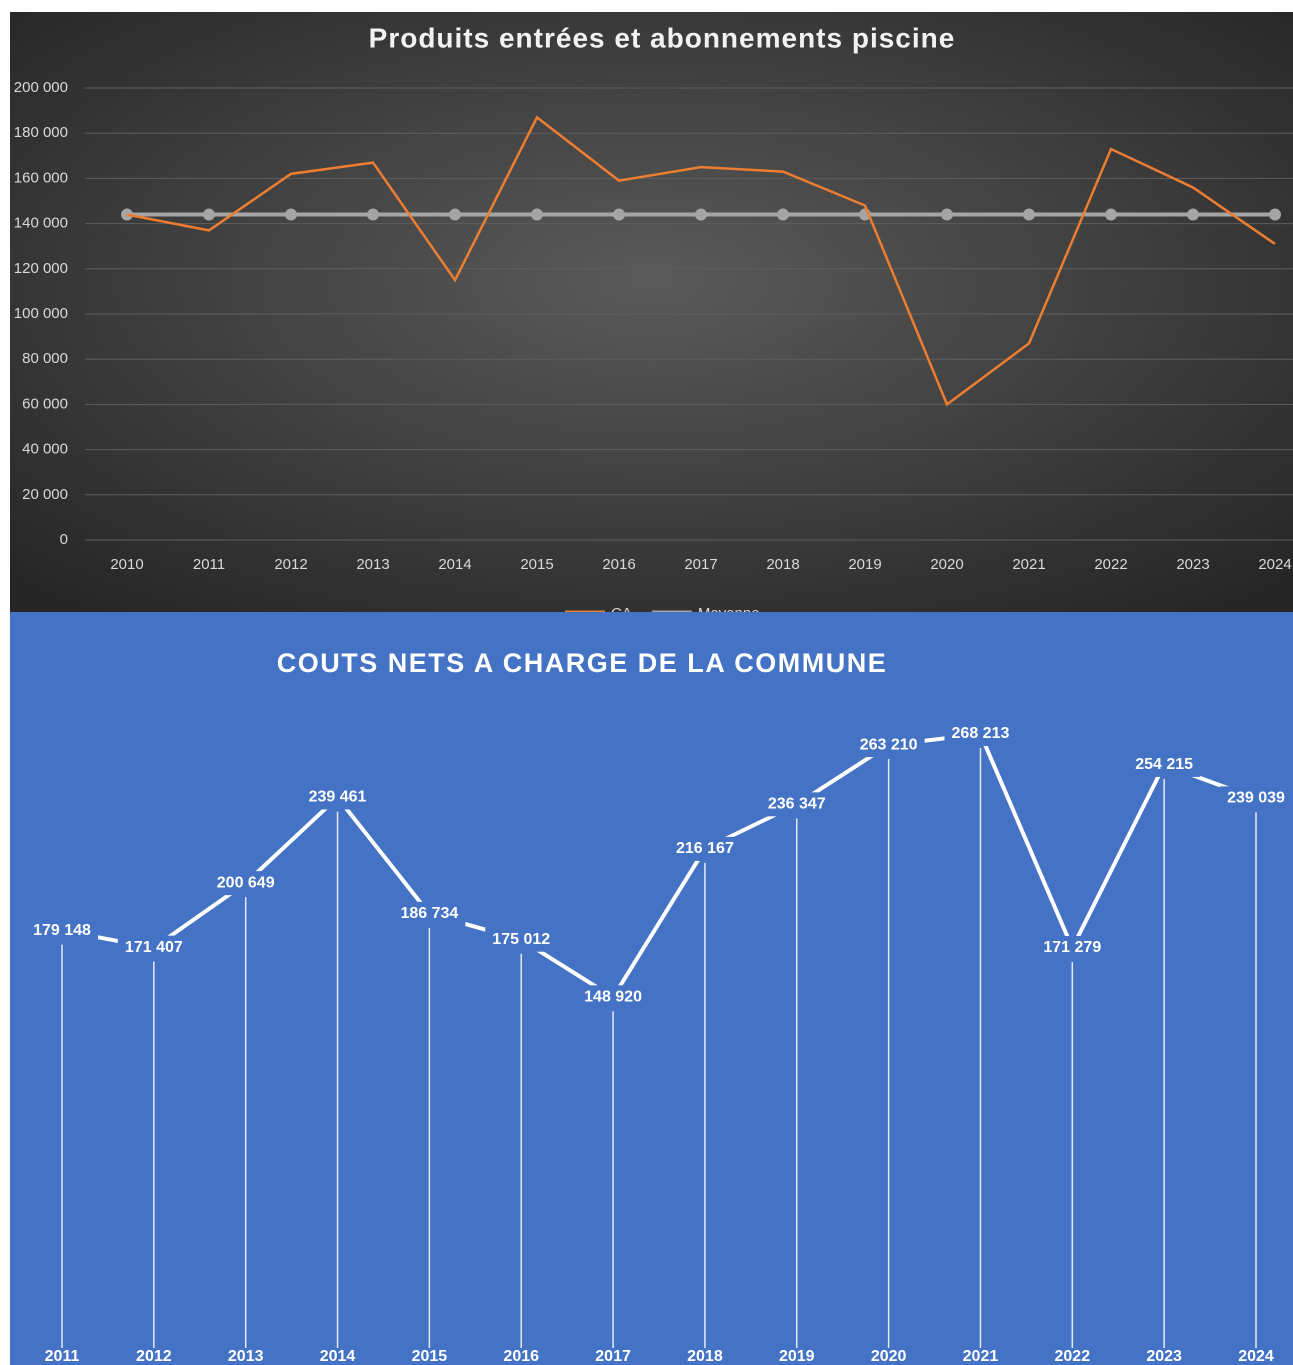 This screenshot has width=1293, height=1365. What do you see at coordinates (64, 539) in the screenshot?
I see `y-tick-label: 0` at bounding box center [64, 539].